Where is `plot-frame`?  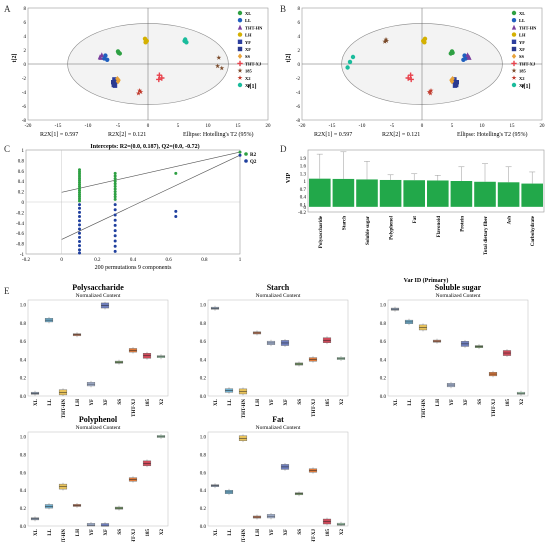 plot-frame is located at coordinates (278, 348).